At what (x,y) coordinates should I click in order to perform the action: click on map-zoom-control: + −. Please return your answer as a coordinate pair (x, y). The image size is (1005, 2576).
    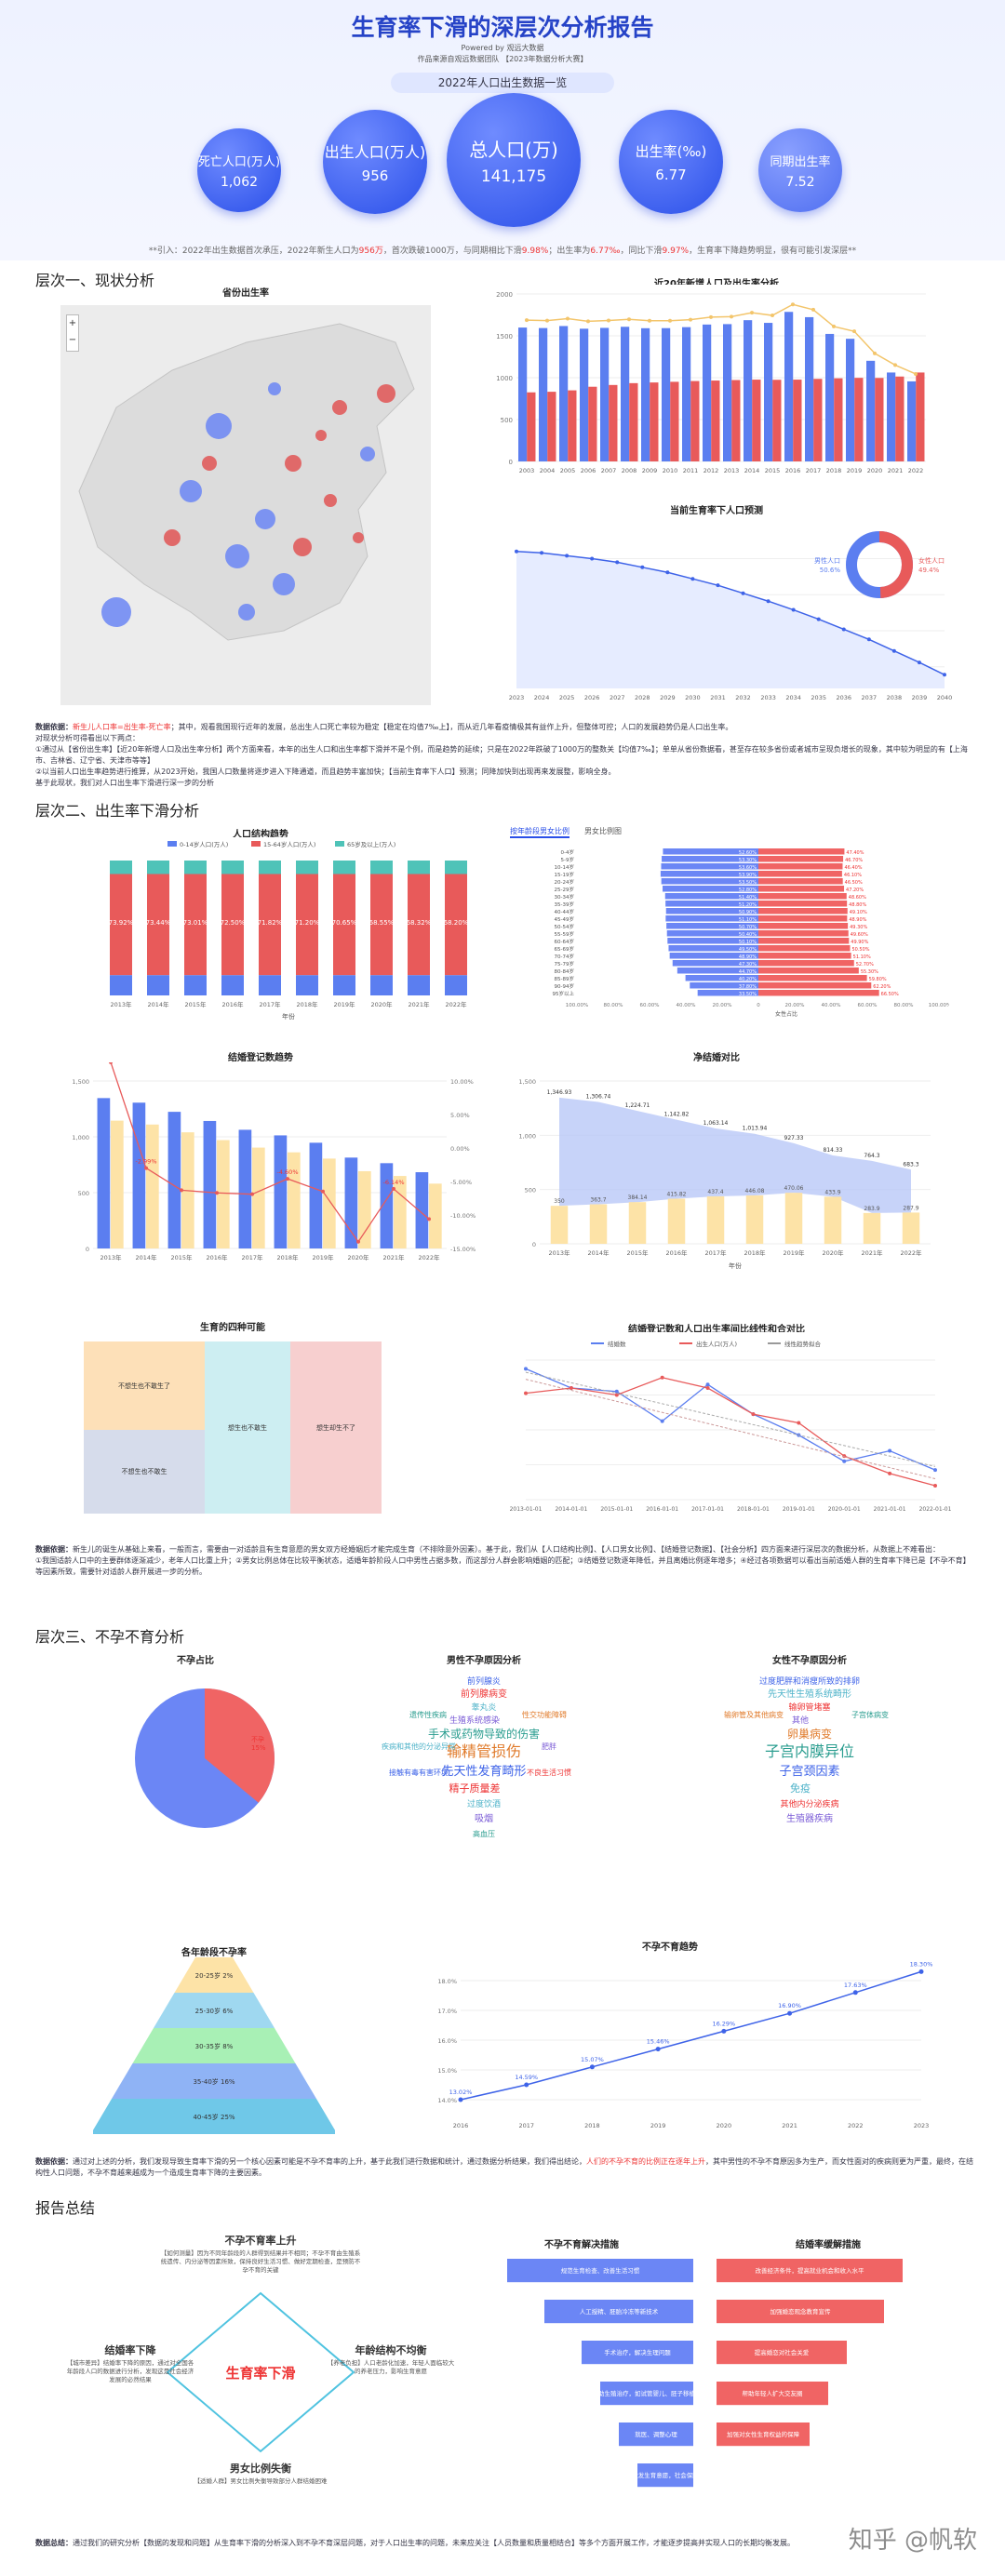
    Looking at the image, I should click on (72, 333).